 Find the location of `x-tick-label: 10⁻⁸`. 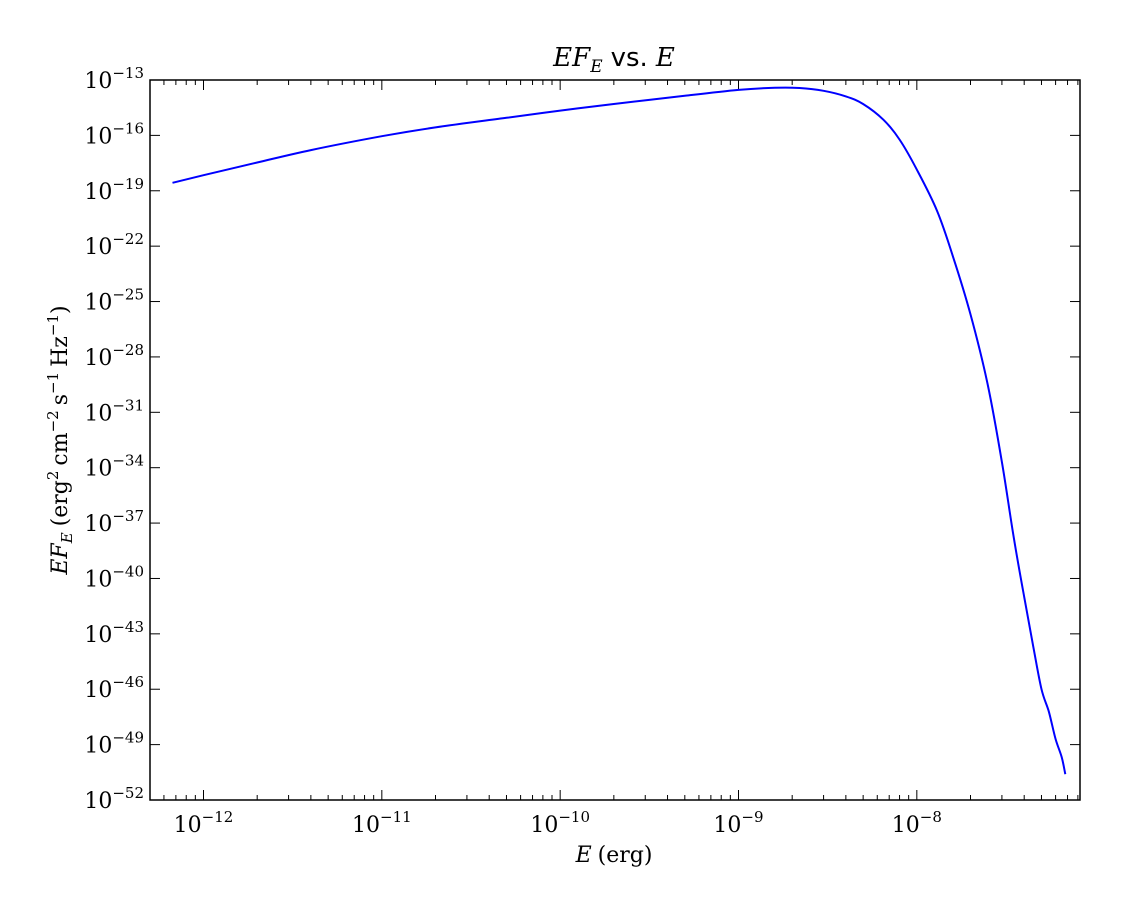

x-tick-label: 10⁻⁸ is located at coordinates (917, 823).